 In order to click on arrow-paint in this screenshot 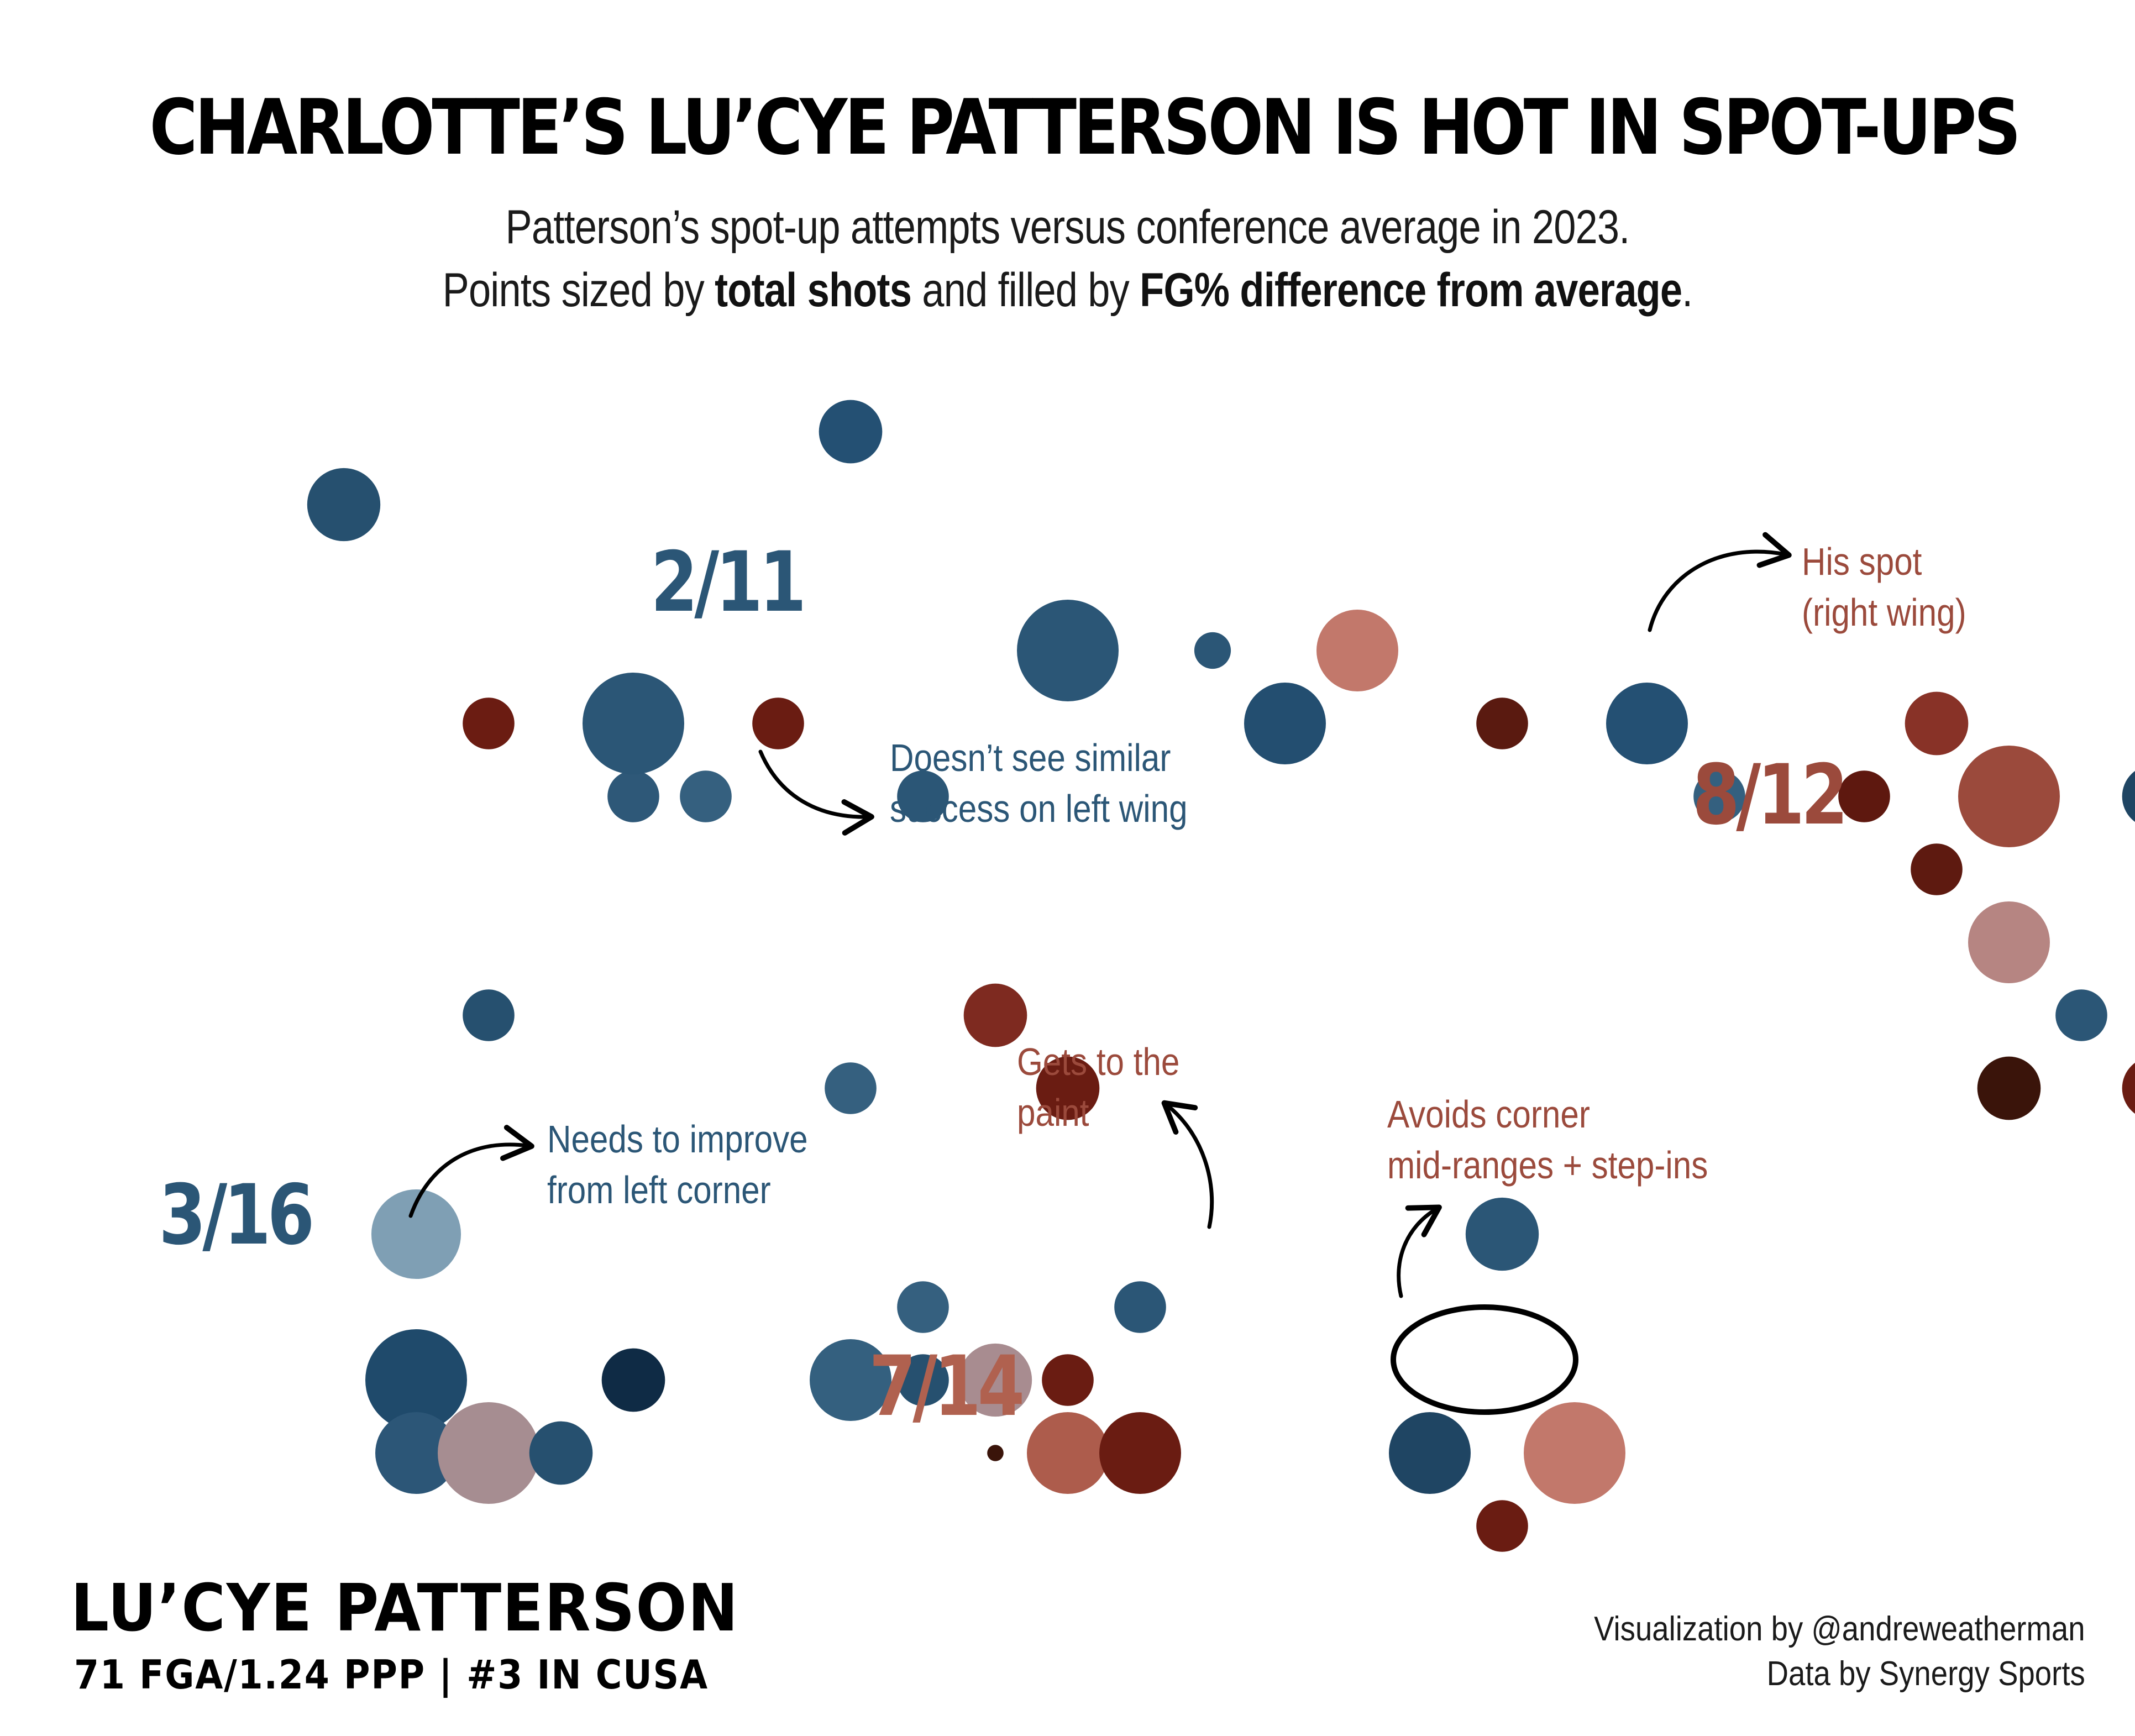, I will do `click(1187, 1164)`.